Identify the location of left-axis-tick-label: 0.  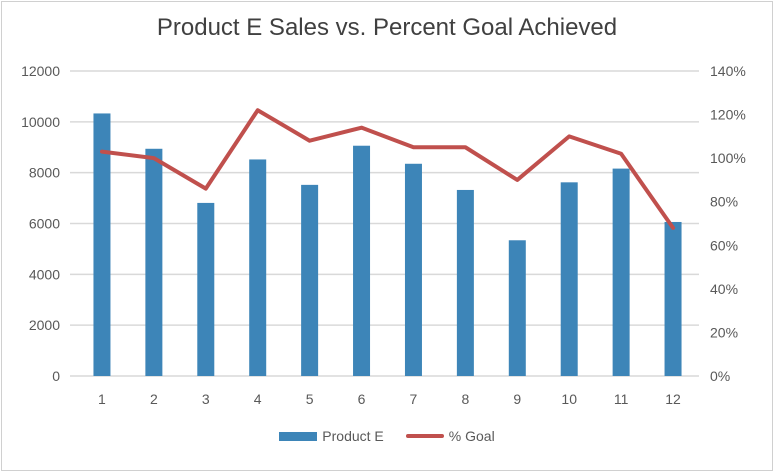
(56, 376).